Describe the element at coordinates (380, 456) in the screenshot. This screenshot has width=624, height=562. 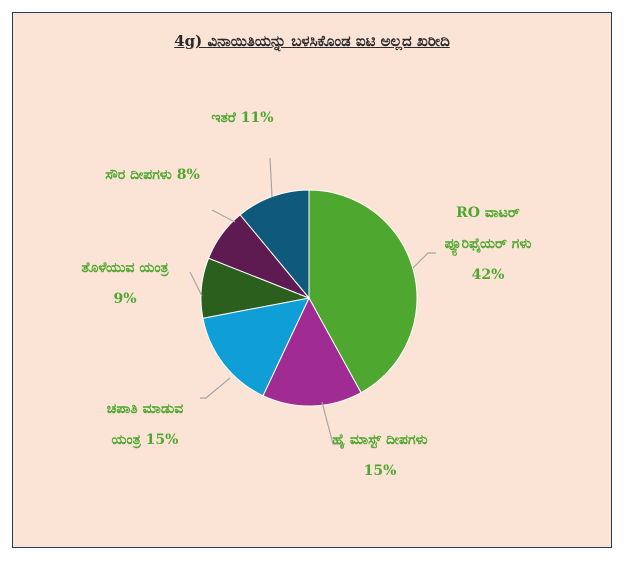
I see `data-label: ಹೈ ಮಾಸ್ಟ್ ದೀಪಗಳು 15%` at that location.